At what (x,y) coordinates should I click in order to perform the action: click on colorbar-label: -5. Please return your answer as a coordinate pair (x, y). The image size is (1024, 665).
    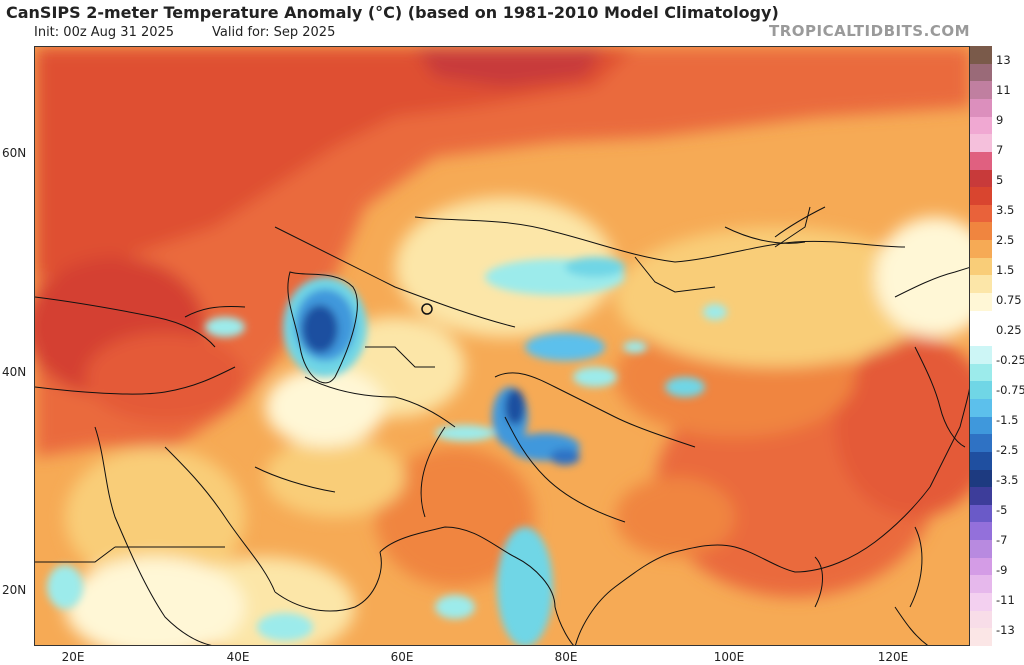
    Looking at the image, I should click on (1002, 510).